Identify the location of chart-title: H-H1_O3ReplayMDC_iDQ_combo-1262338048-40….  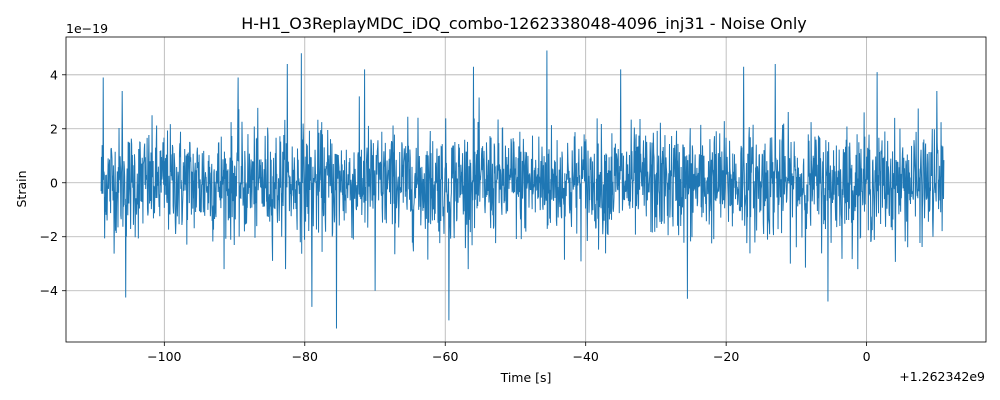
(524, 24).